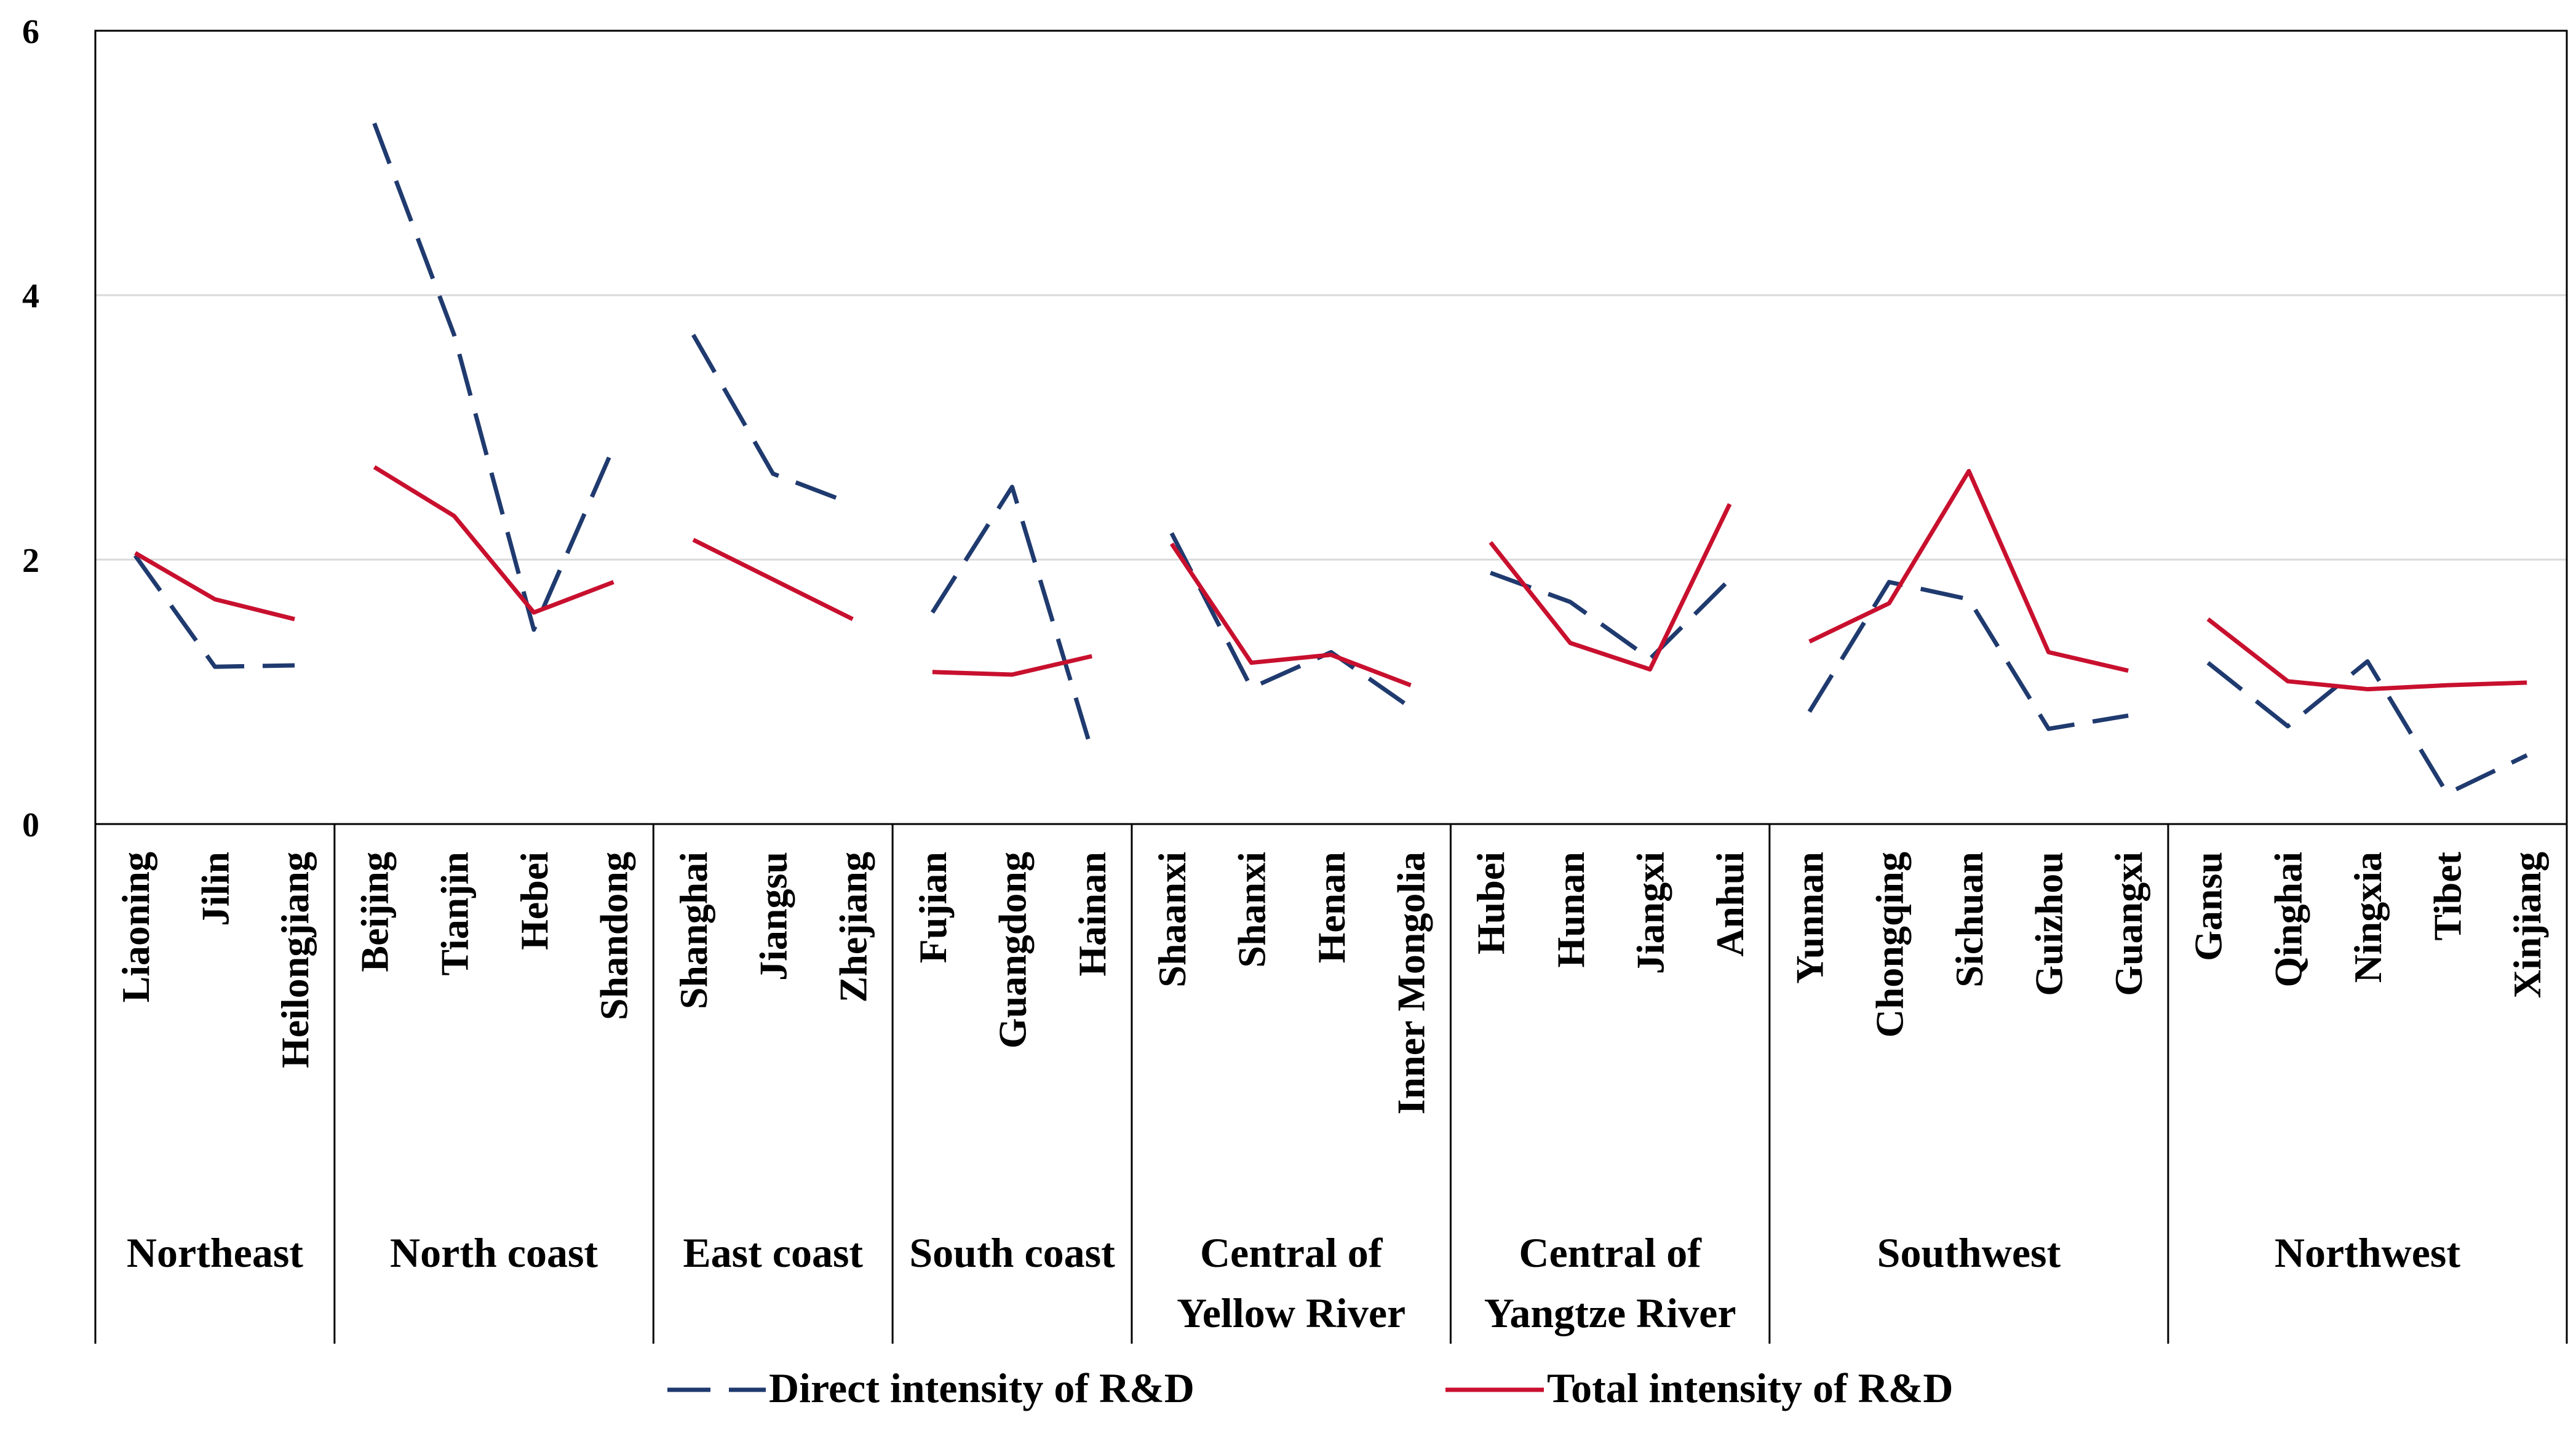 Image resolution: width=2576 pixels, height=1439 pixels. I want to click on x-category-label-26: Gansu, so click(2208, 907).